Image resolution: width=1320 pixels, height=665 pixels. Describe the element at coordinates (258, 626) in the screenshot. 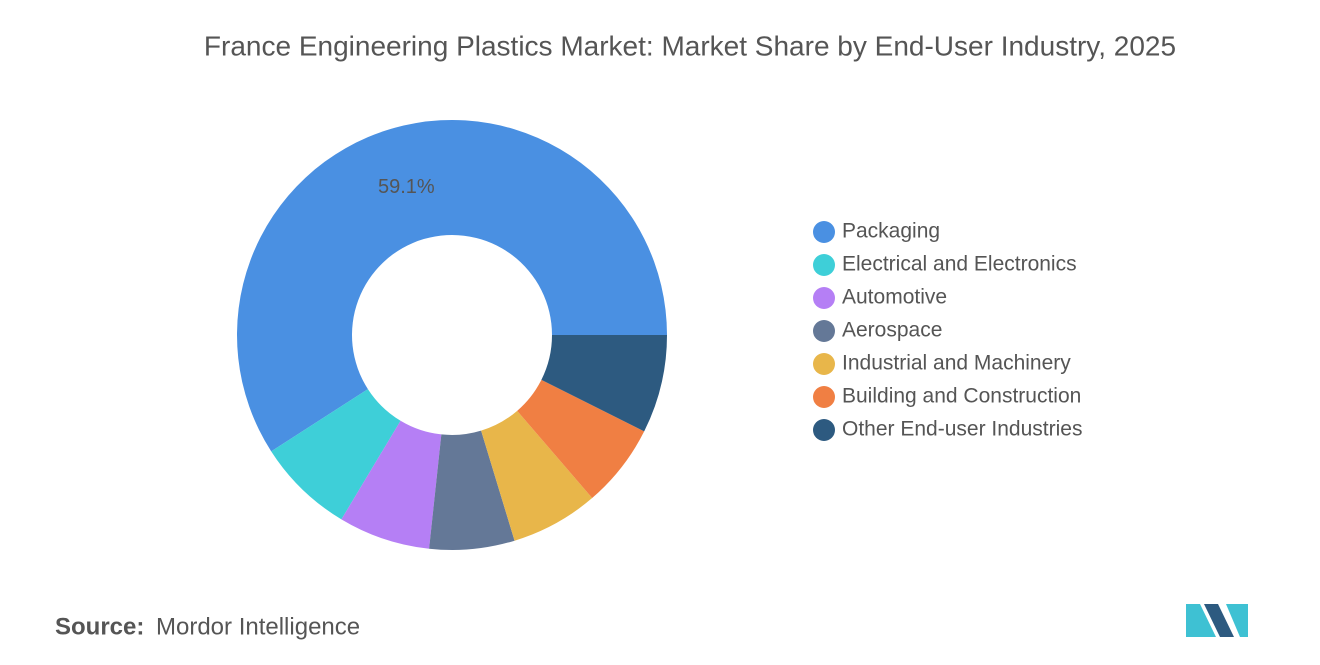

I see `source-text: Mordor Intelligence` at that location.